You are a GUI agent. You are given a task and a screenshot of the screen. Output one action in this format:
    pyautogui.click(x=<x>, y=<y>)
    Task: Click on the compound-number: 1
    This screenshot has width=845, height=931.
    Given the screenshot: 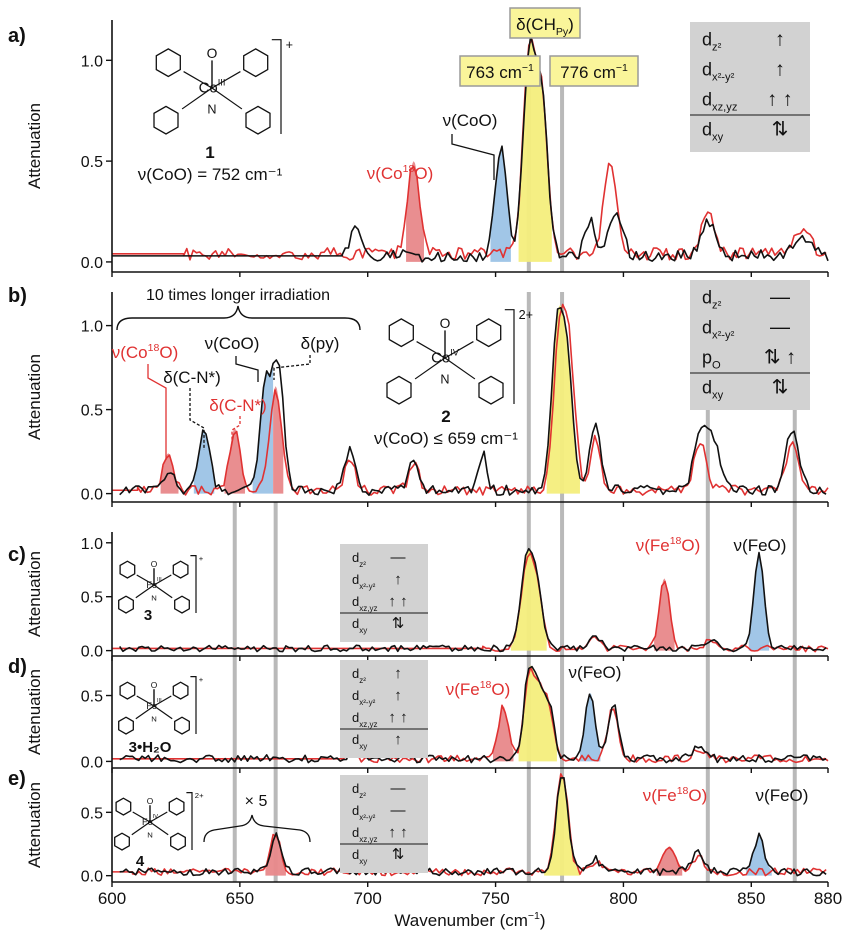 What is the action you would take?
    pyautogui.click(x=209, y=152)
    